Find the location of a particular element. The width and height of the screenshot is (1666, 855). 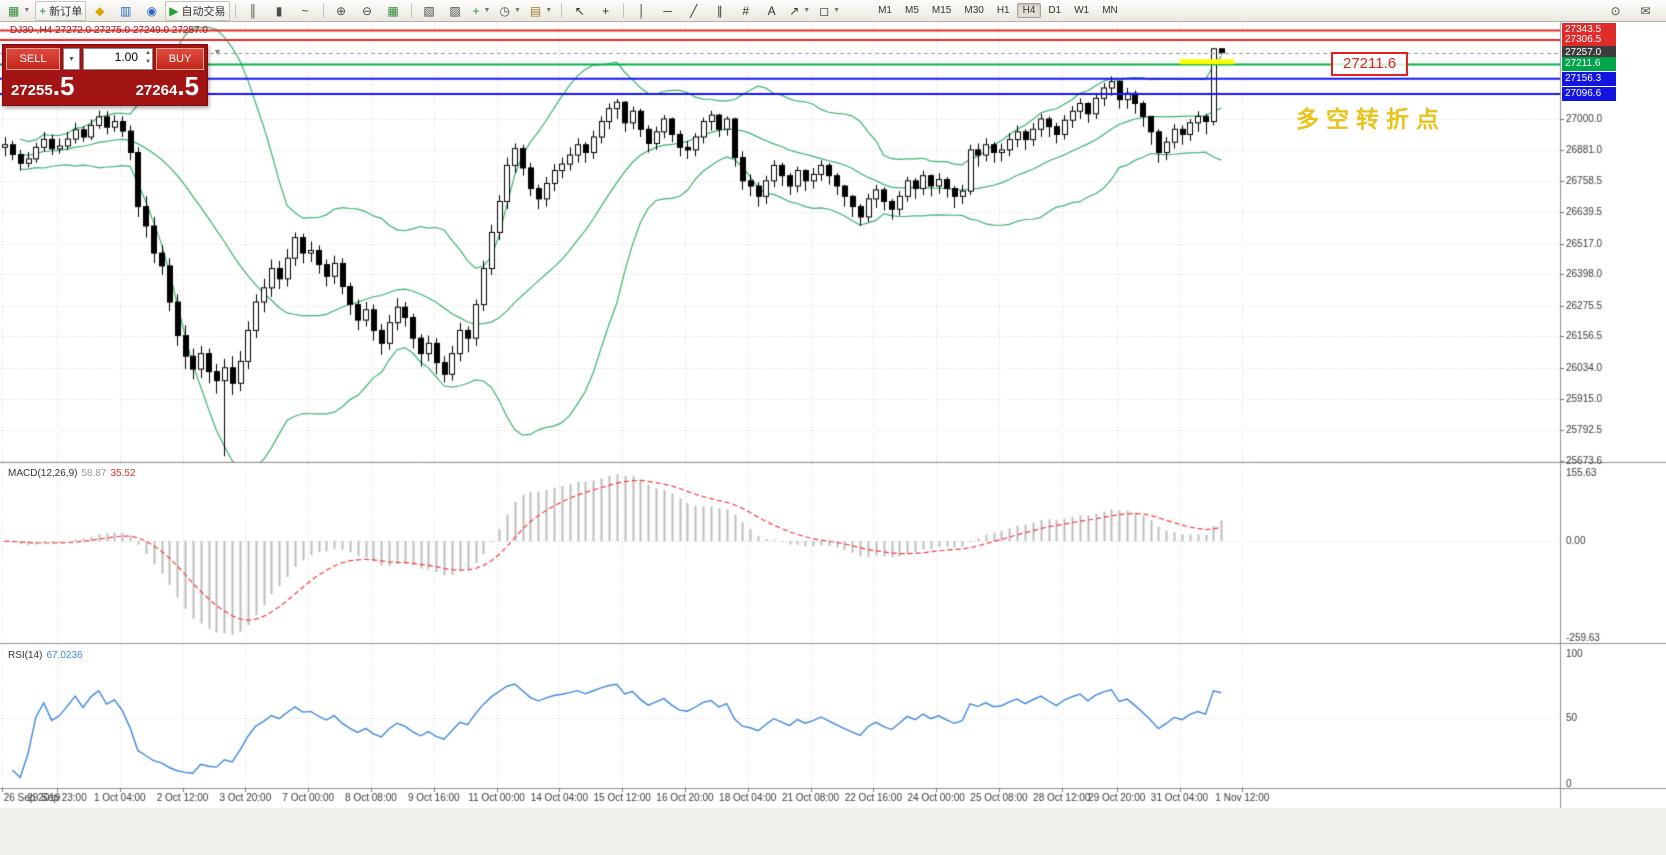

templates-icon: ▤ ▼ is located at coordinates (541, 11).